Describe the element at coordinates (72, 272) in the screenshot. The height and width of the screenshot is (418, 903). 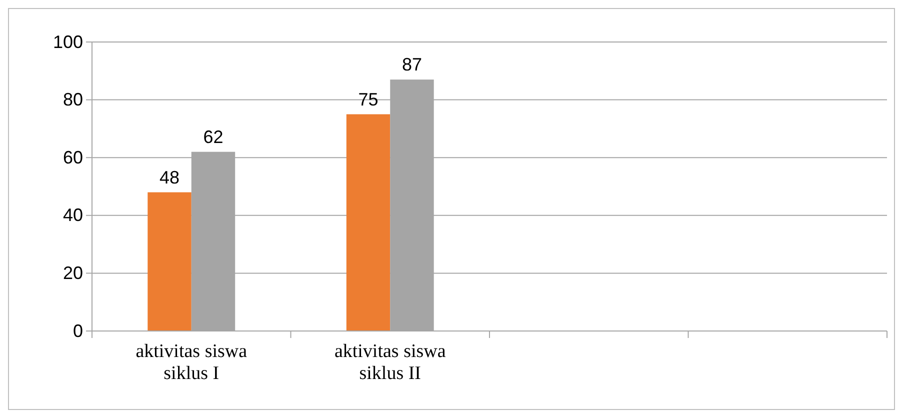
I see `y-tick-label: 20` at that location.